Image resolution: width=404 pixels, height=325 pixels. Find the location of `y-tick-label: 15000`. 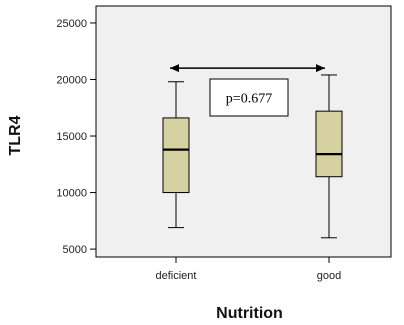

y-tick-label: 15000 is located at coordinates (71, 137).